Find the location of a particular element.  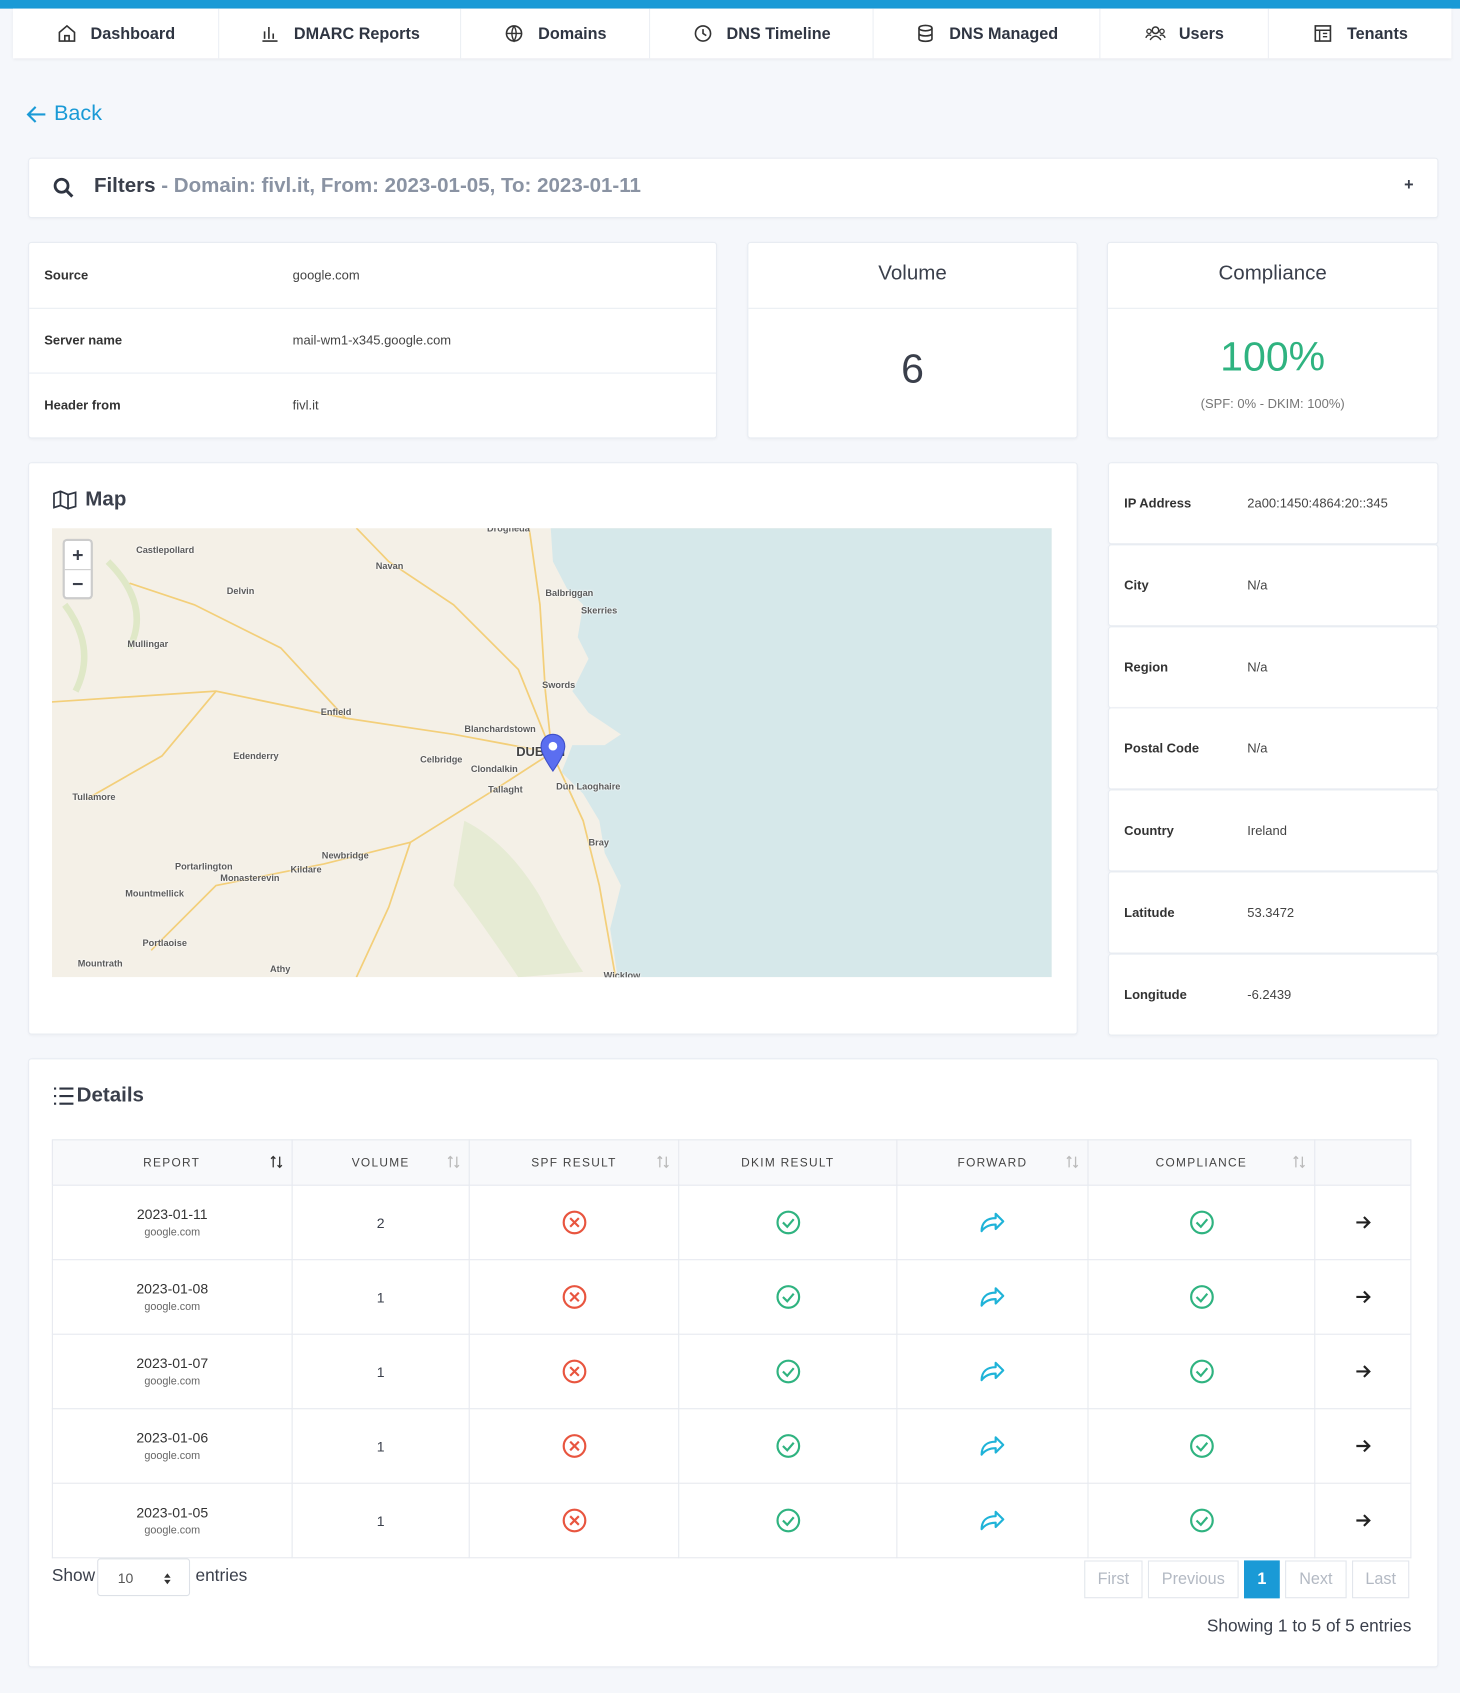

nav-item: DNS Timeline is located at coordinates (762, 33).